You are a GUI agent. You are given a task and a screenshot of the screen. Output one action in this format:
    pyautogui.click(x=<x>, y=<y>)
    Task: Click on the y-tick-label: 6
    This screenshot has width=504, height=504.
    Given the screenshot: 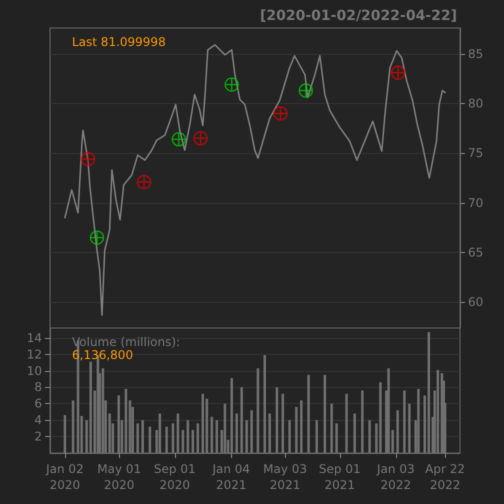 What is the action you would take?
    pyautogui.click(x=38, y=403)
    